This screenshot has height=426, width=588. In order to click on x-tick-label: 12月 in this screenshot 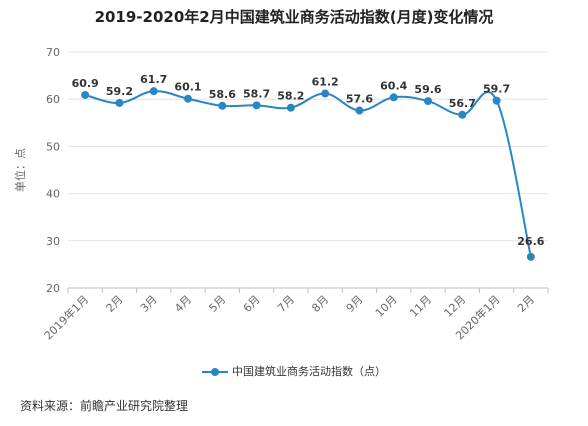, I will do `click(455, 306)`.